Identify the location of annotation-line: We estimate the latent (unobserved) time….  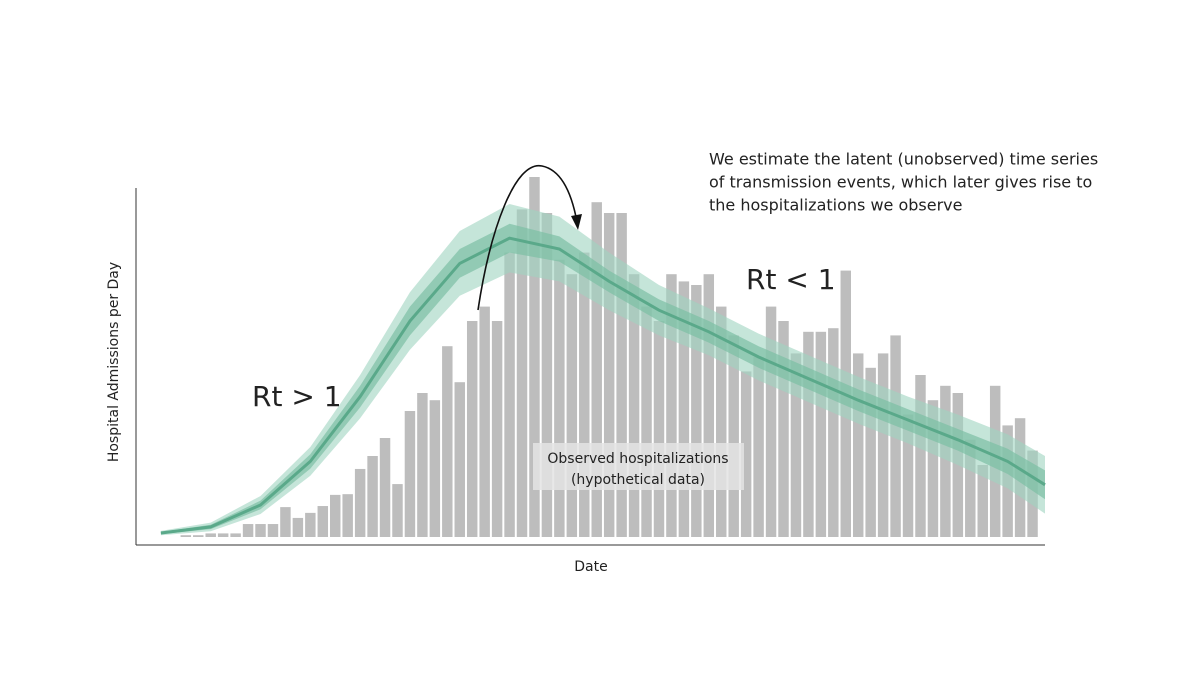
(903, 159).